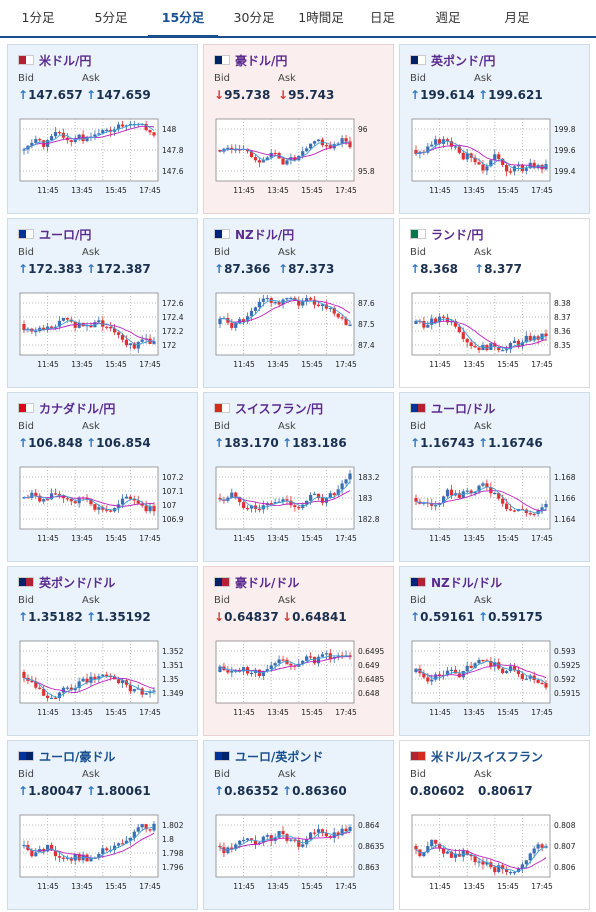 The image size is (596, 912). Describe the element at coordinates (301, 159) in the screenshot. I see `candlestick-chart: 96 95.8 11:45 13:45 15:45 17:45` at that location.